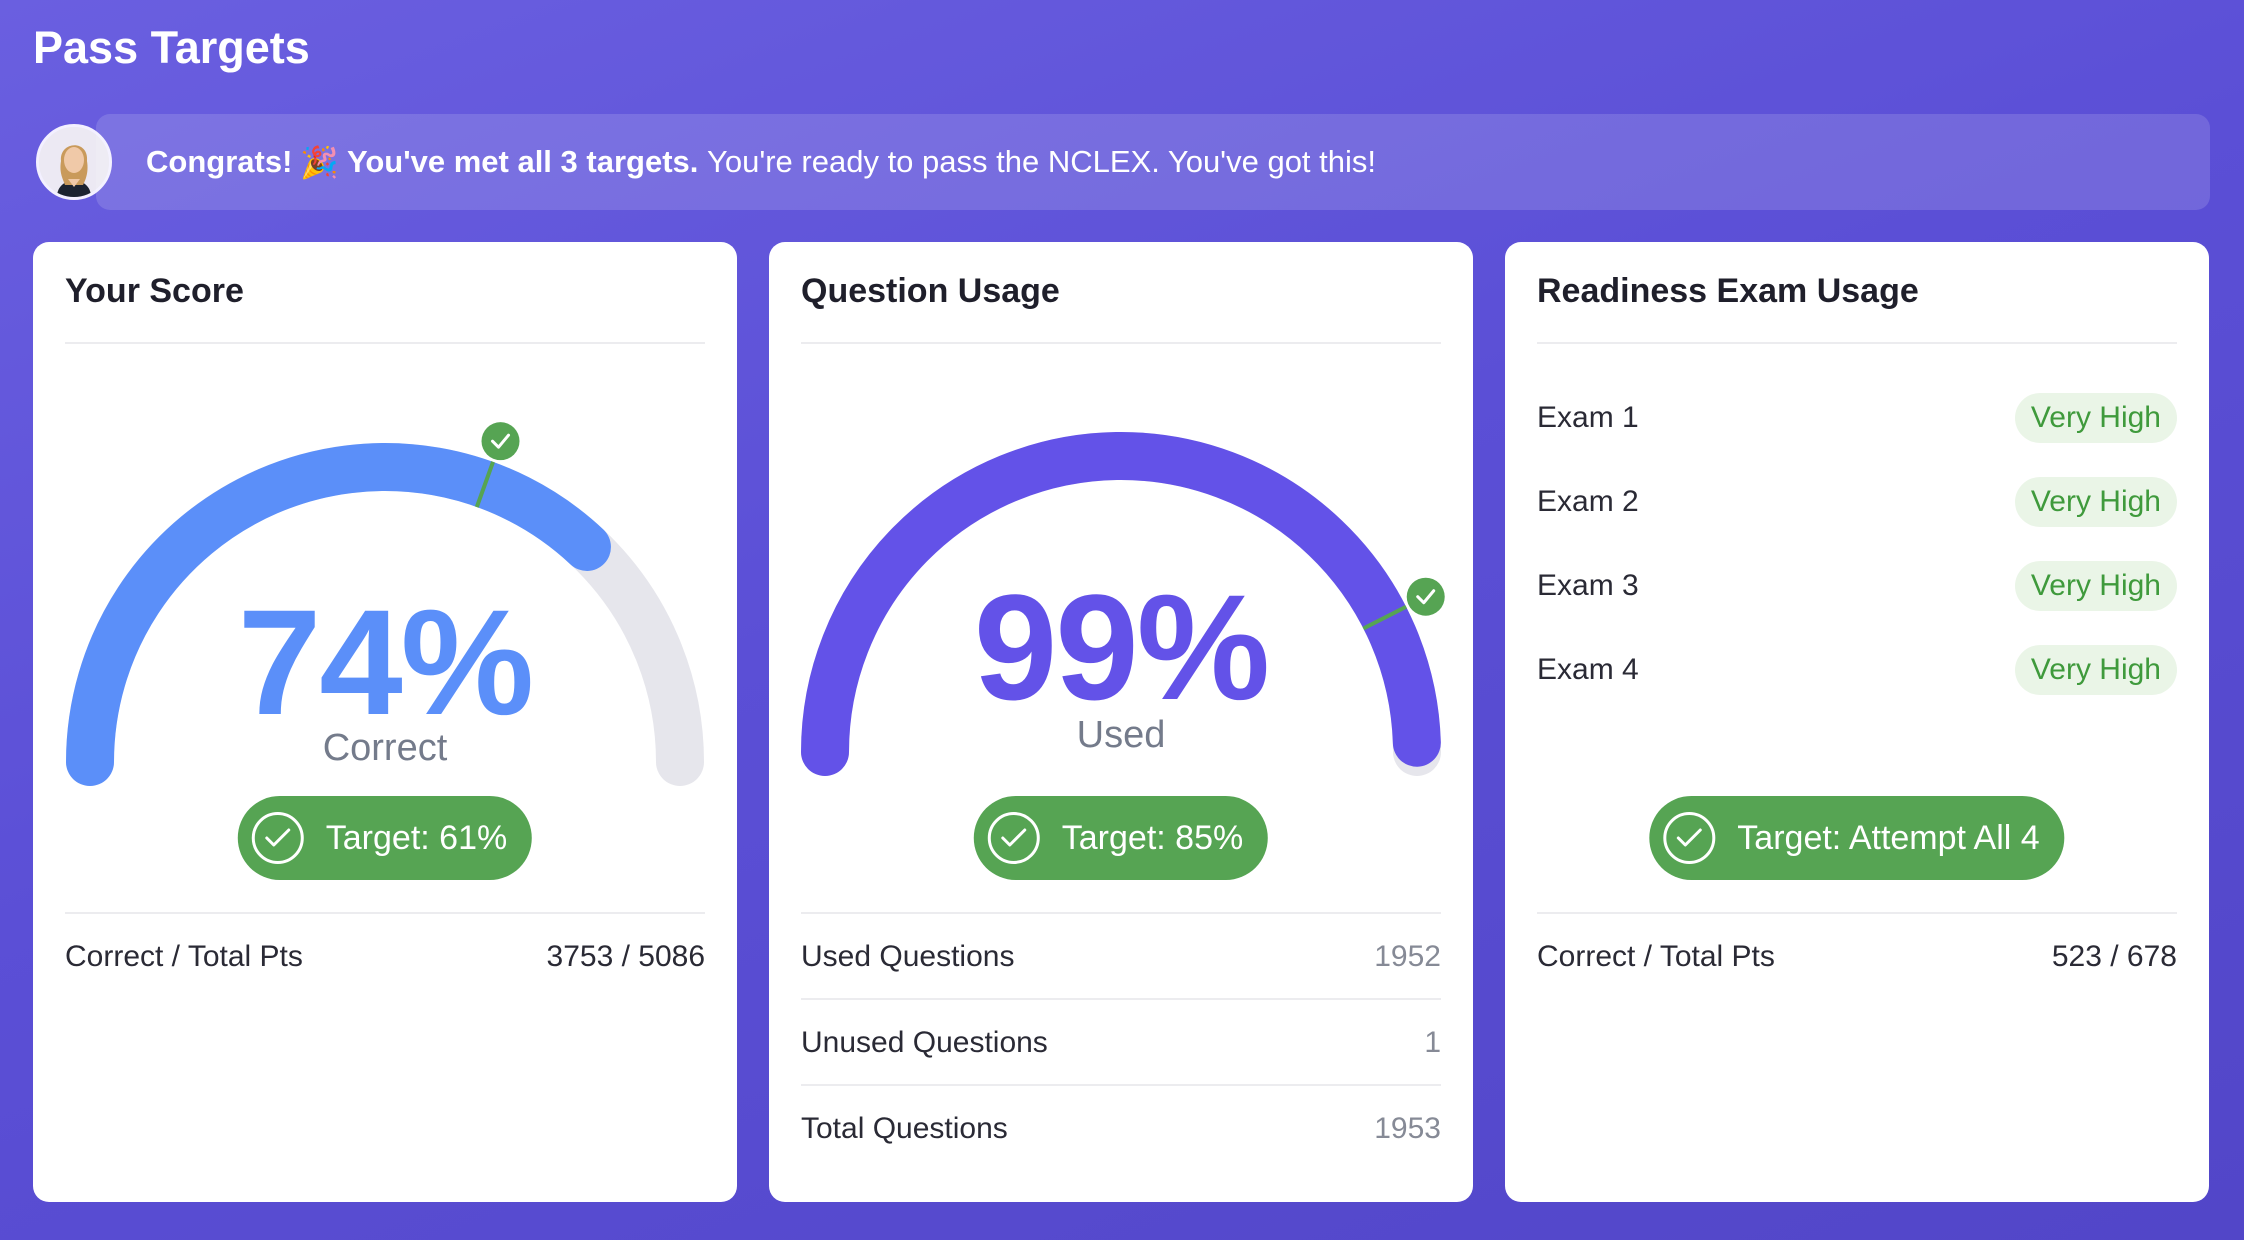 The width and height of the screenshot is (2244, 1240). I want to click on usage-stats-divider, so click(1121, 913).